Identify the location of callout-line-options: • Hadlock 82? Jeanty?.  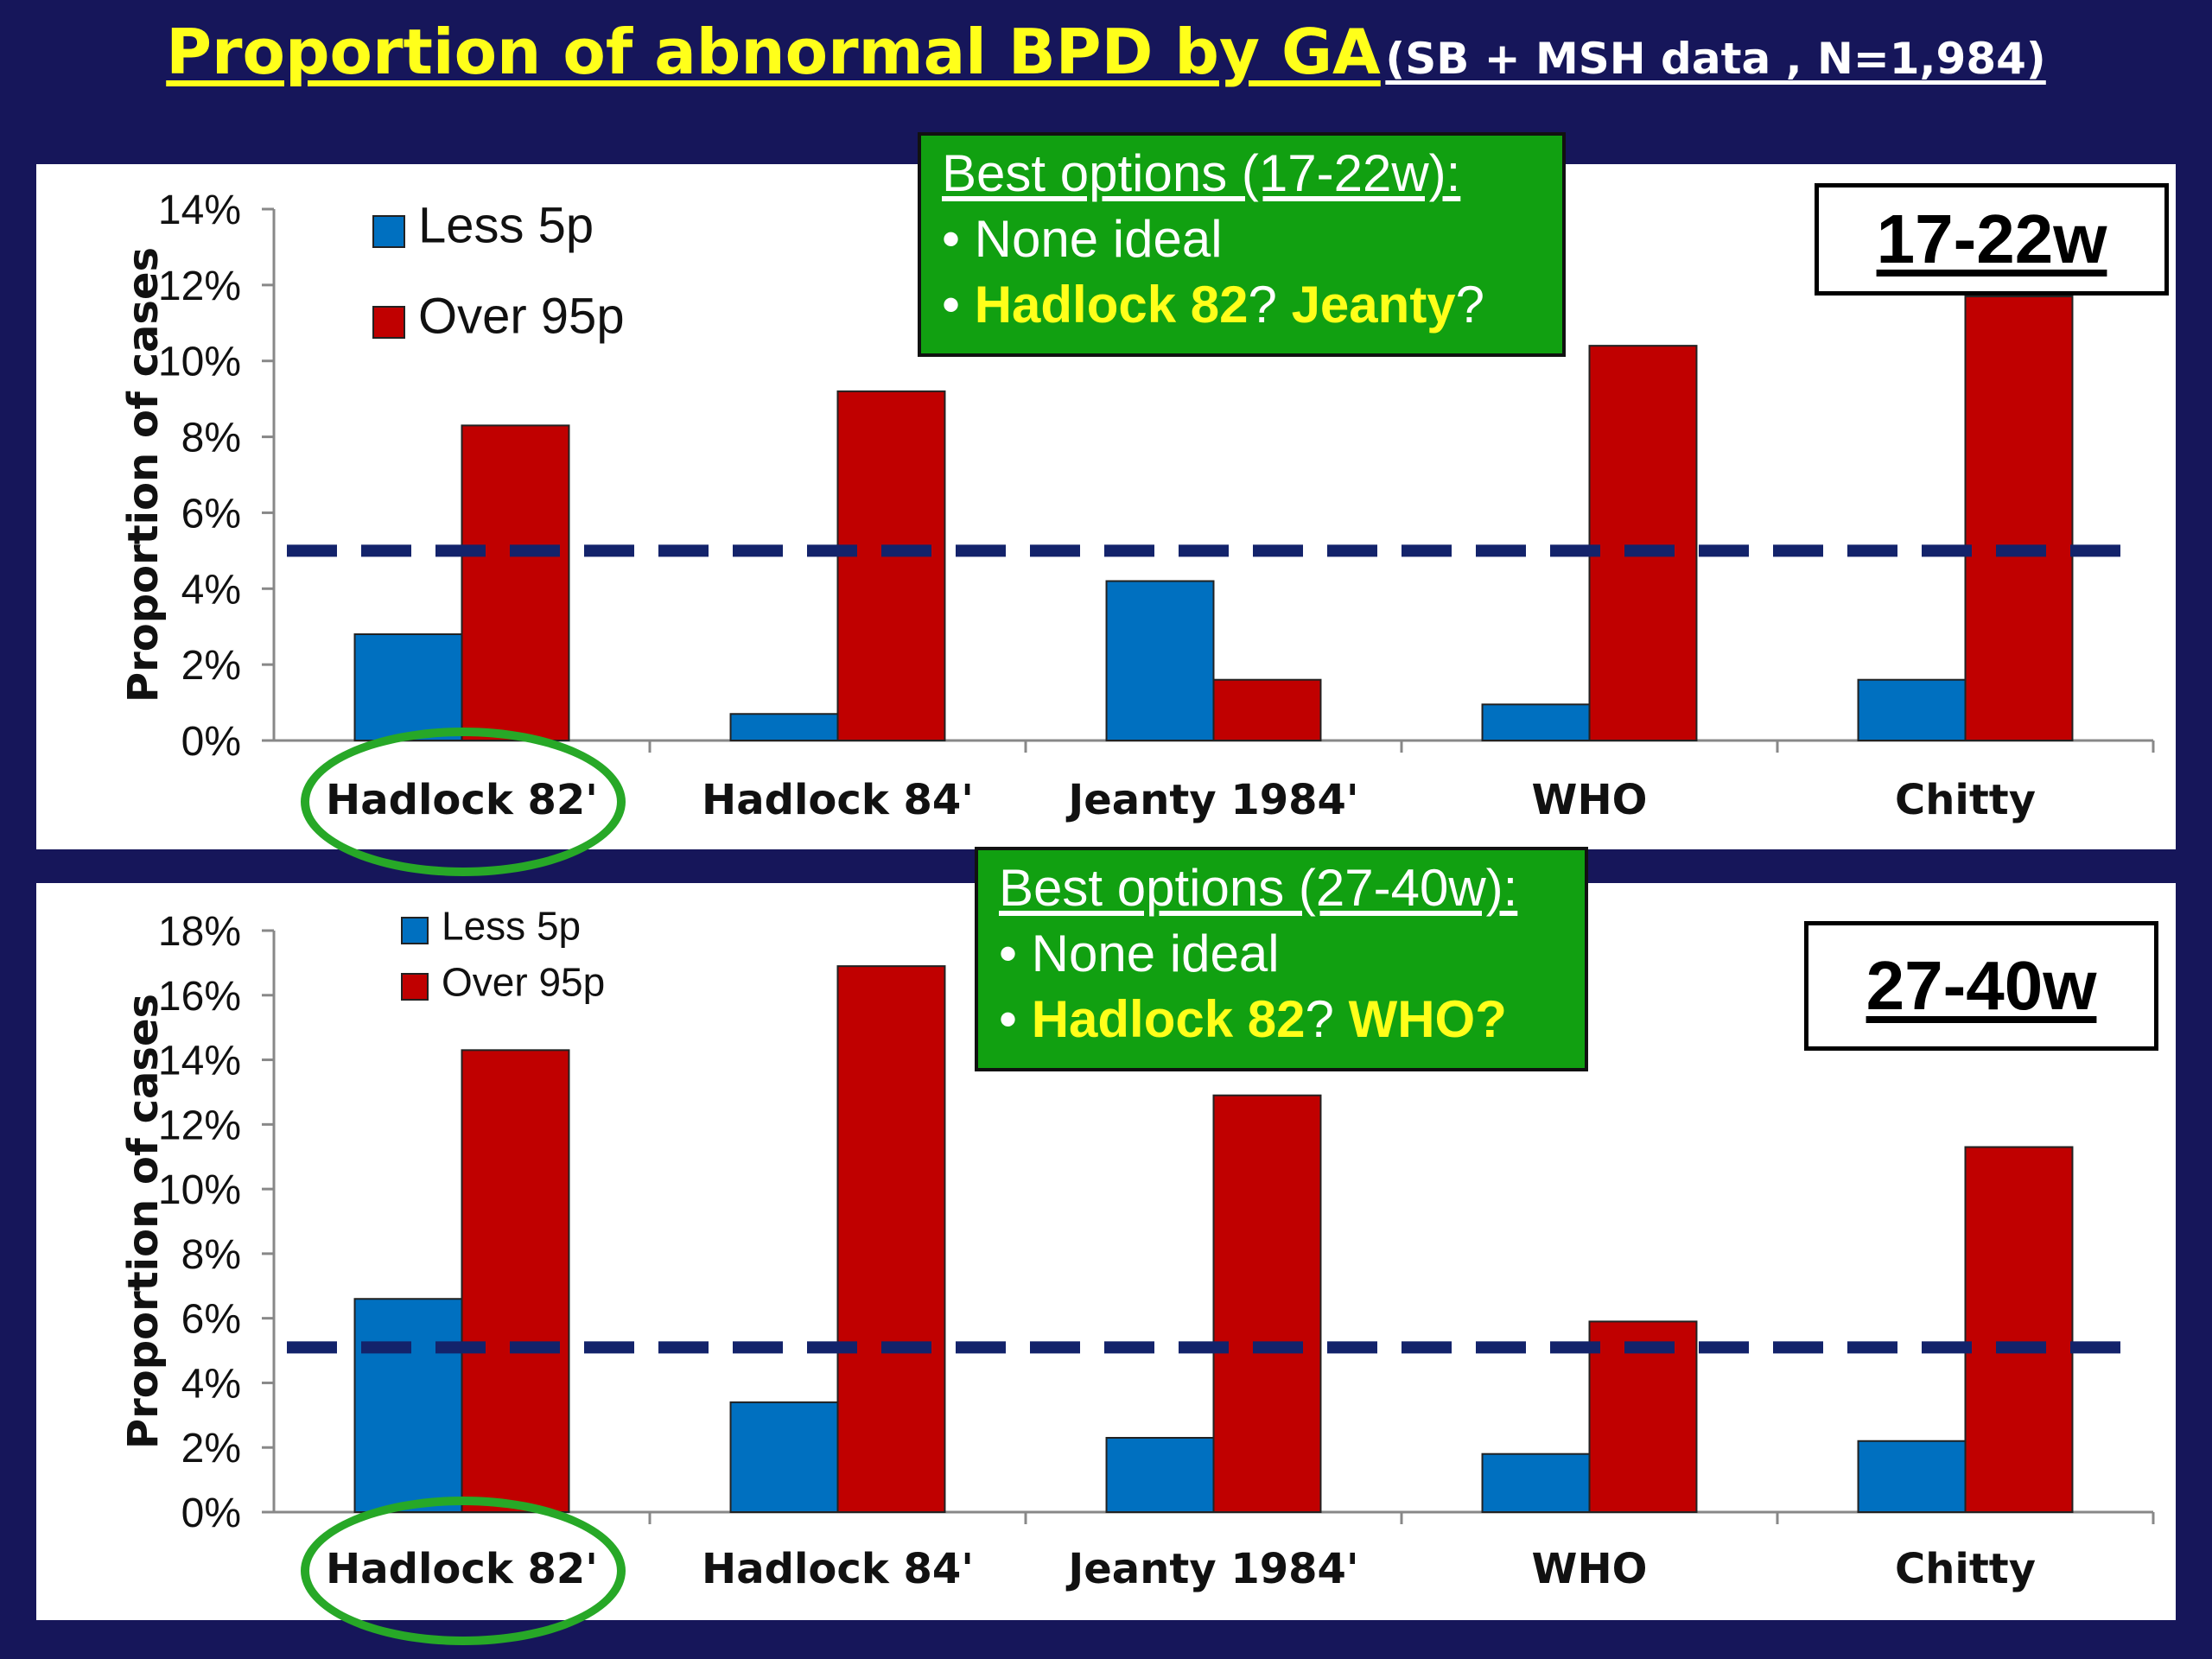
(1213, 305).